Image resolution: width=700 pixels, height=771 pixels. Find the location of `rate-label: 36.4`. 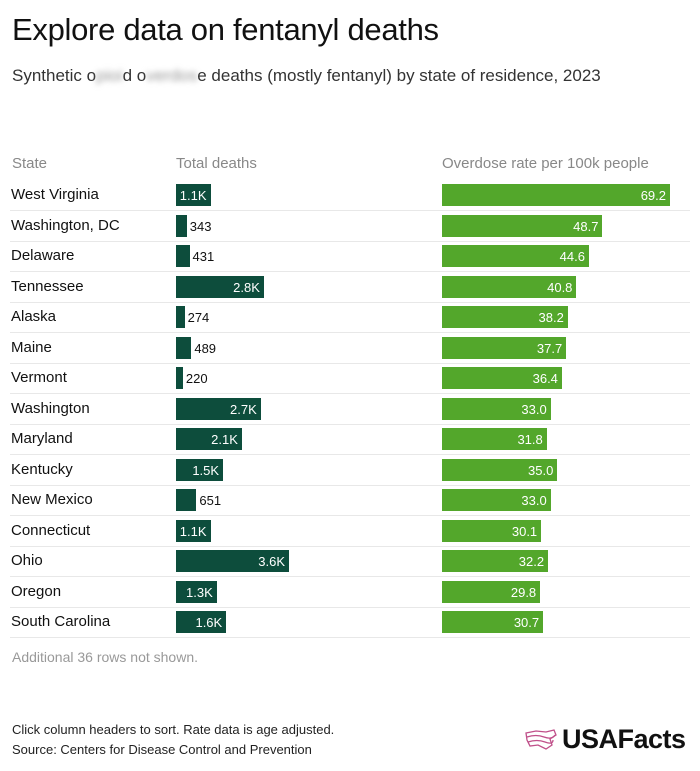

rate-label: 36.4 is located at coordinates (545, 378).